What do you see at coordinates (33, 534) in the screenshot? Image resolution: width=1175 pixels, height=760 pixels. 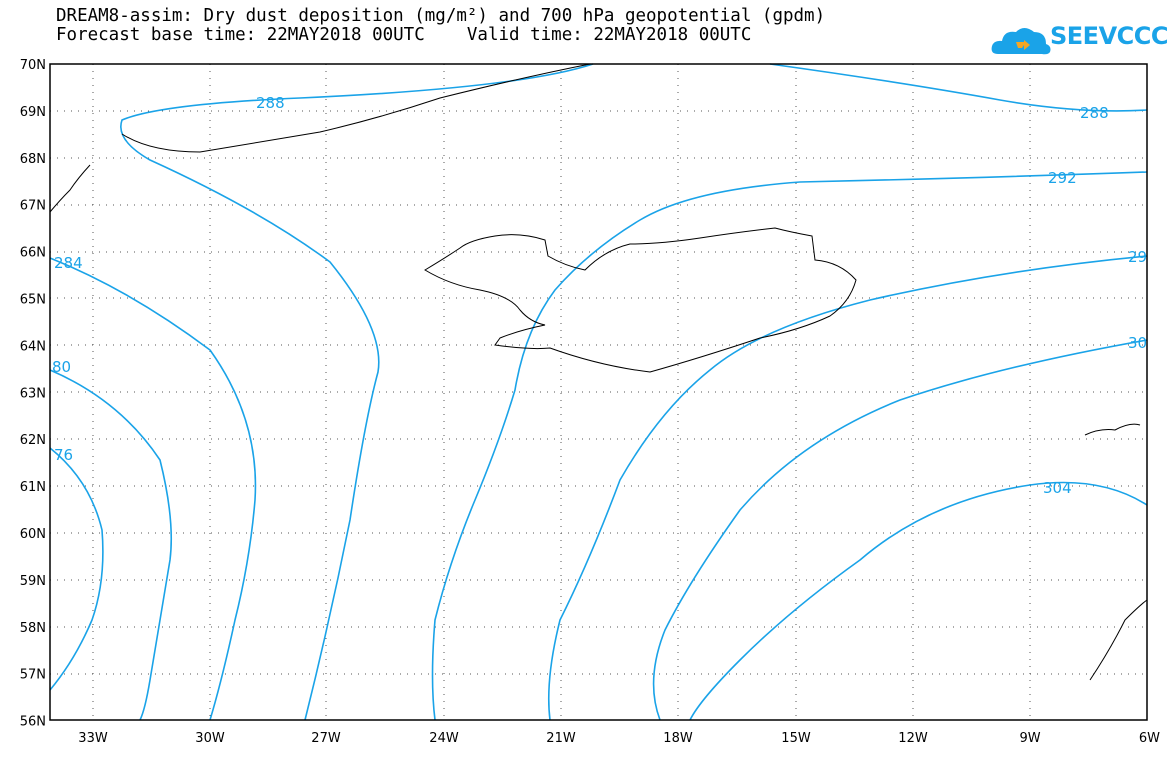 I see `latitude-label: 60N` at bounding box center [33, 534].